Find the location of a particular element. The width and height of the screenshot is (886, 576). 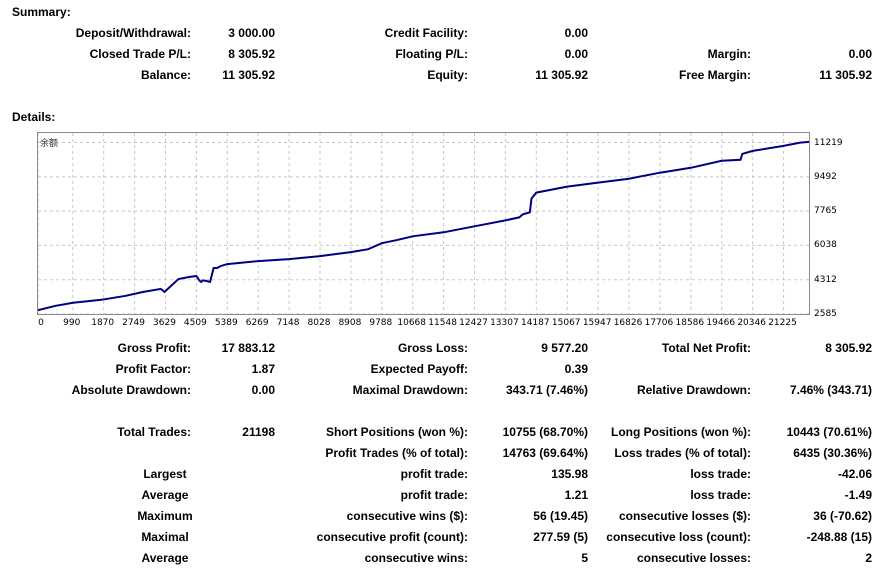

margin-value: 0.00 is located at coordinates (860, 54).